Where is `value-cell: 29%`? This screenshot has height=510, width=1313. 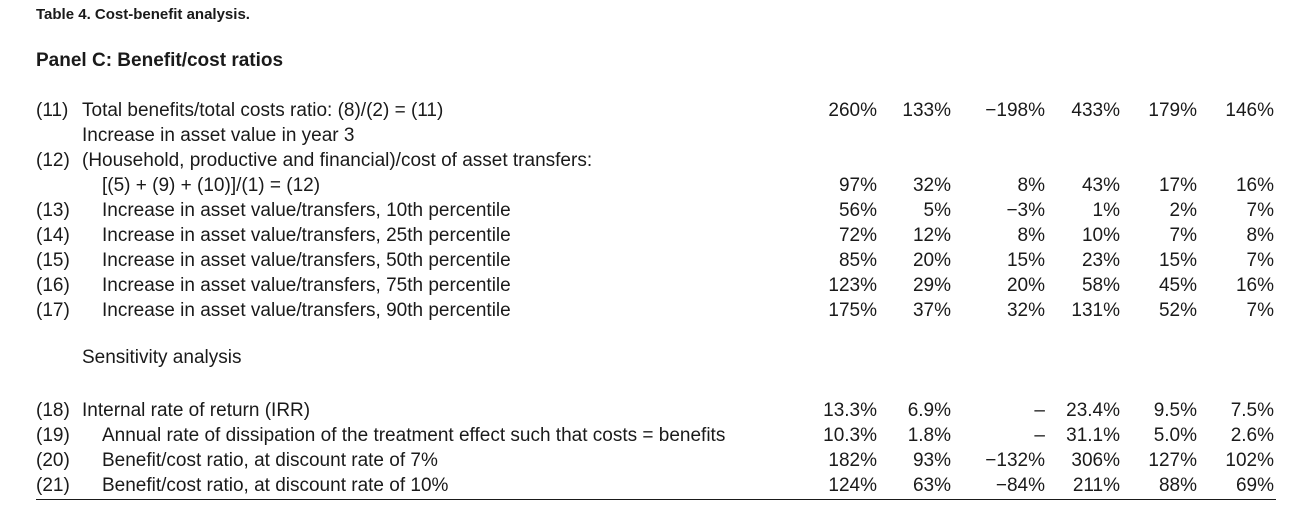 value-cell: 29% is located at coordinates (931, 285).